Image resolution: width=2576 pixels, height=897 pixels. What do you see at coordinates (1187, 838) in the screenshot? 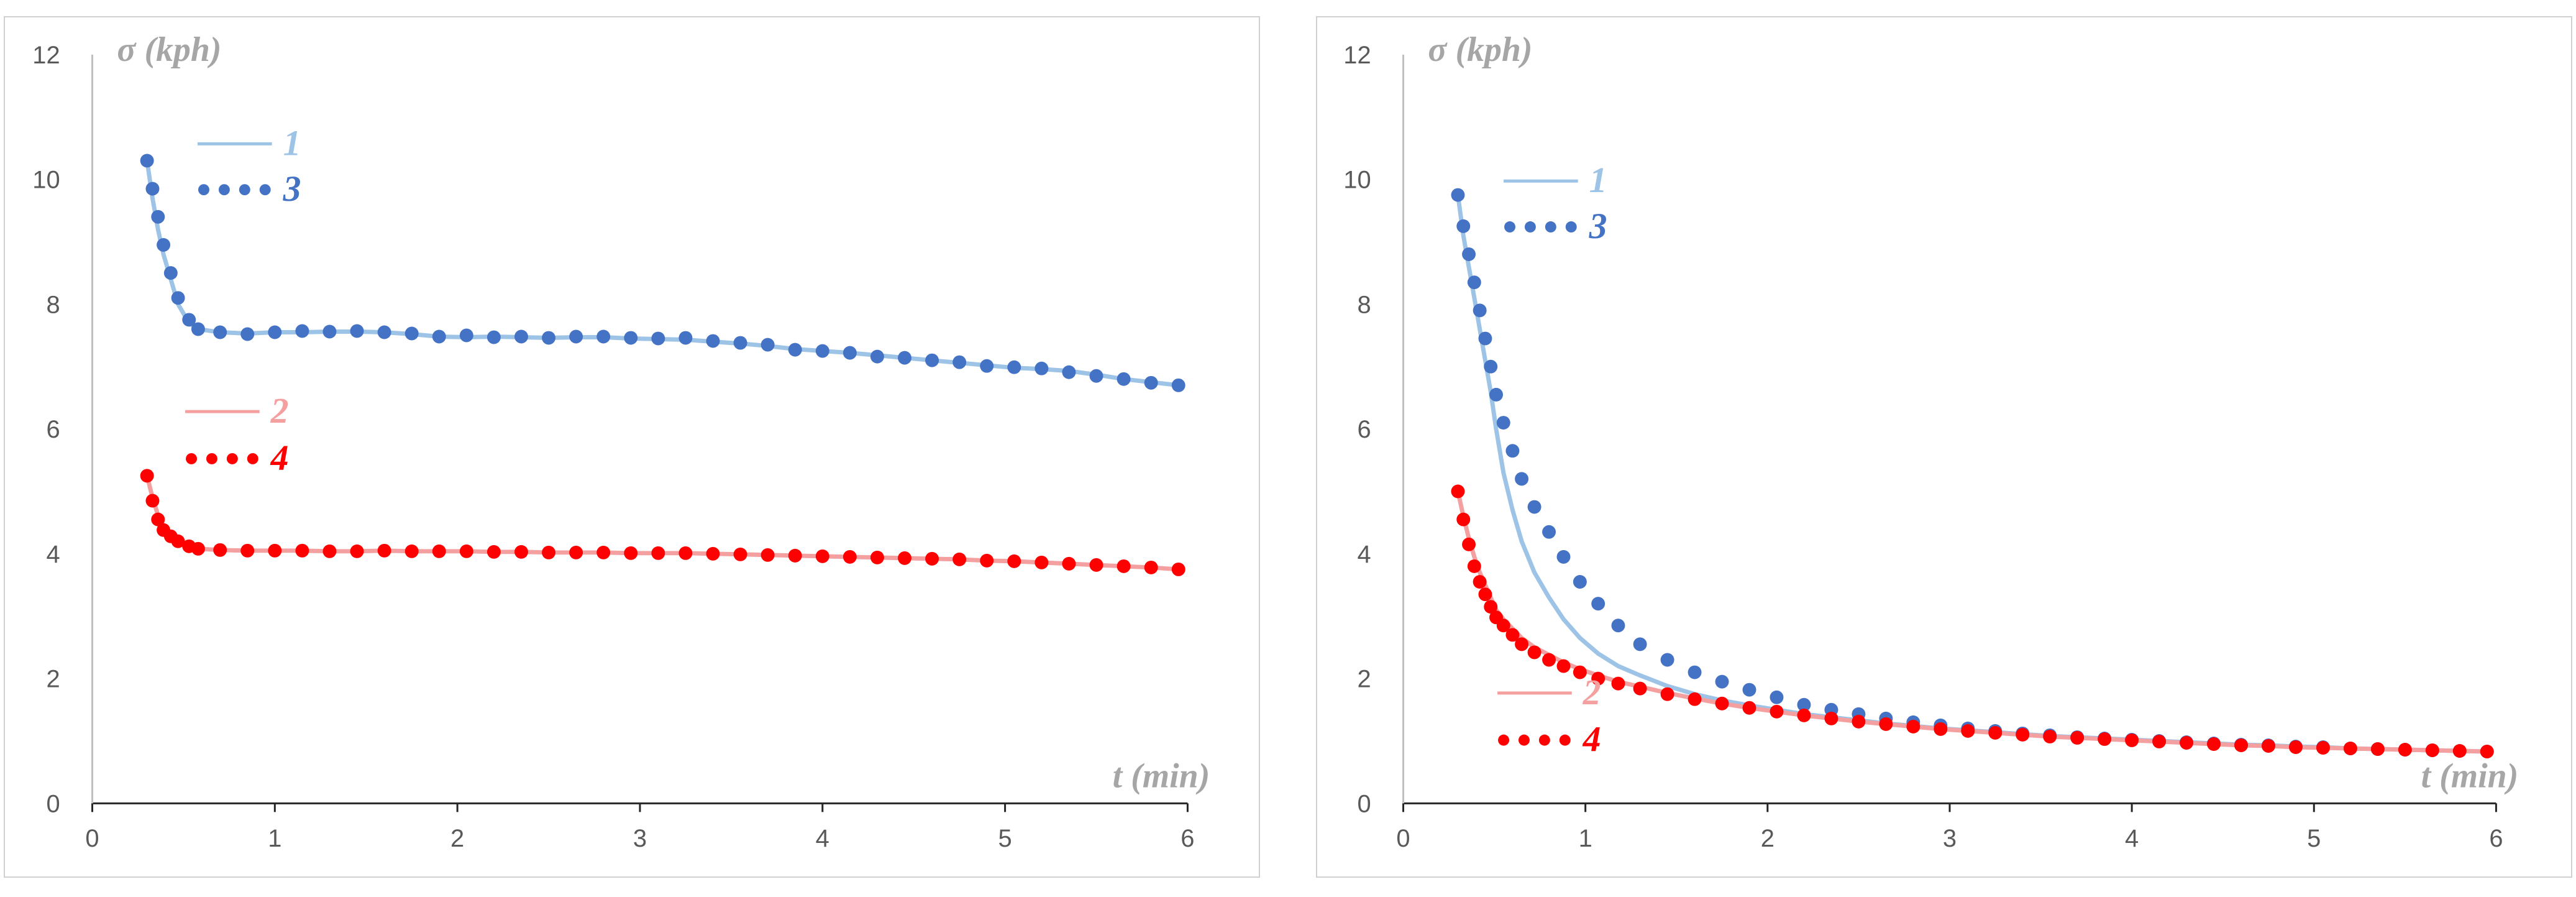
I see `x-tick-label: 6` at bounding box center [1187, 838].